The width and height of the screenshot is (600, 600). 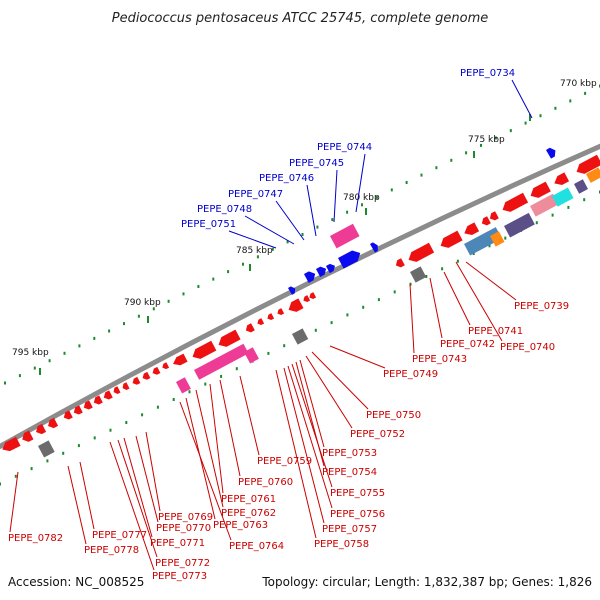 What do you see at coordinates (349, 529) in the screenshot?
I see `reverse-gene-label: PEPE_0757` at bounding box center [349, 529].